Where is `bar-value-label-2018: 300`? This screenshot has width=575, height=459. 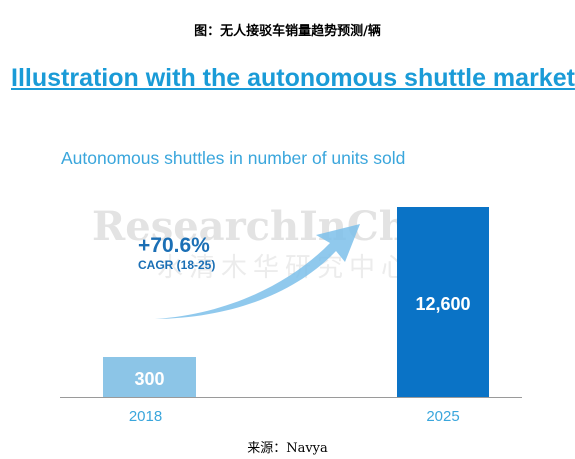
bar-value-label-2018: 300 is located at coordinates (149, 379).